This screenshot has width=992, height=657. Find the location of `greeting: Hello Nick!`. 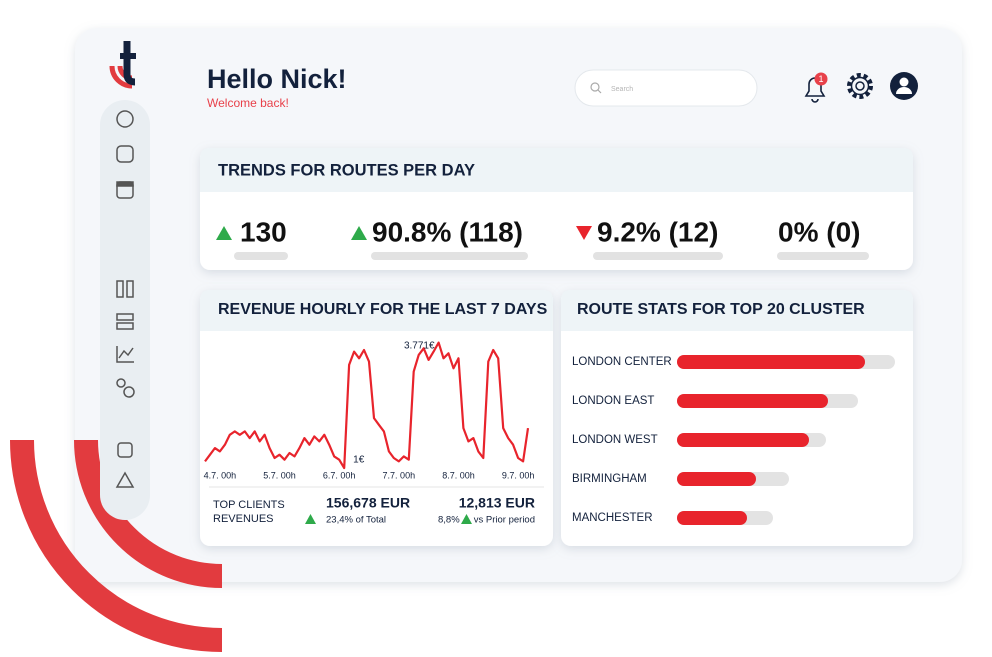

greeting: Hello Nick! is located at coordinates (277, 79).